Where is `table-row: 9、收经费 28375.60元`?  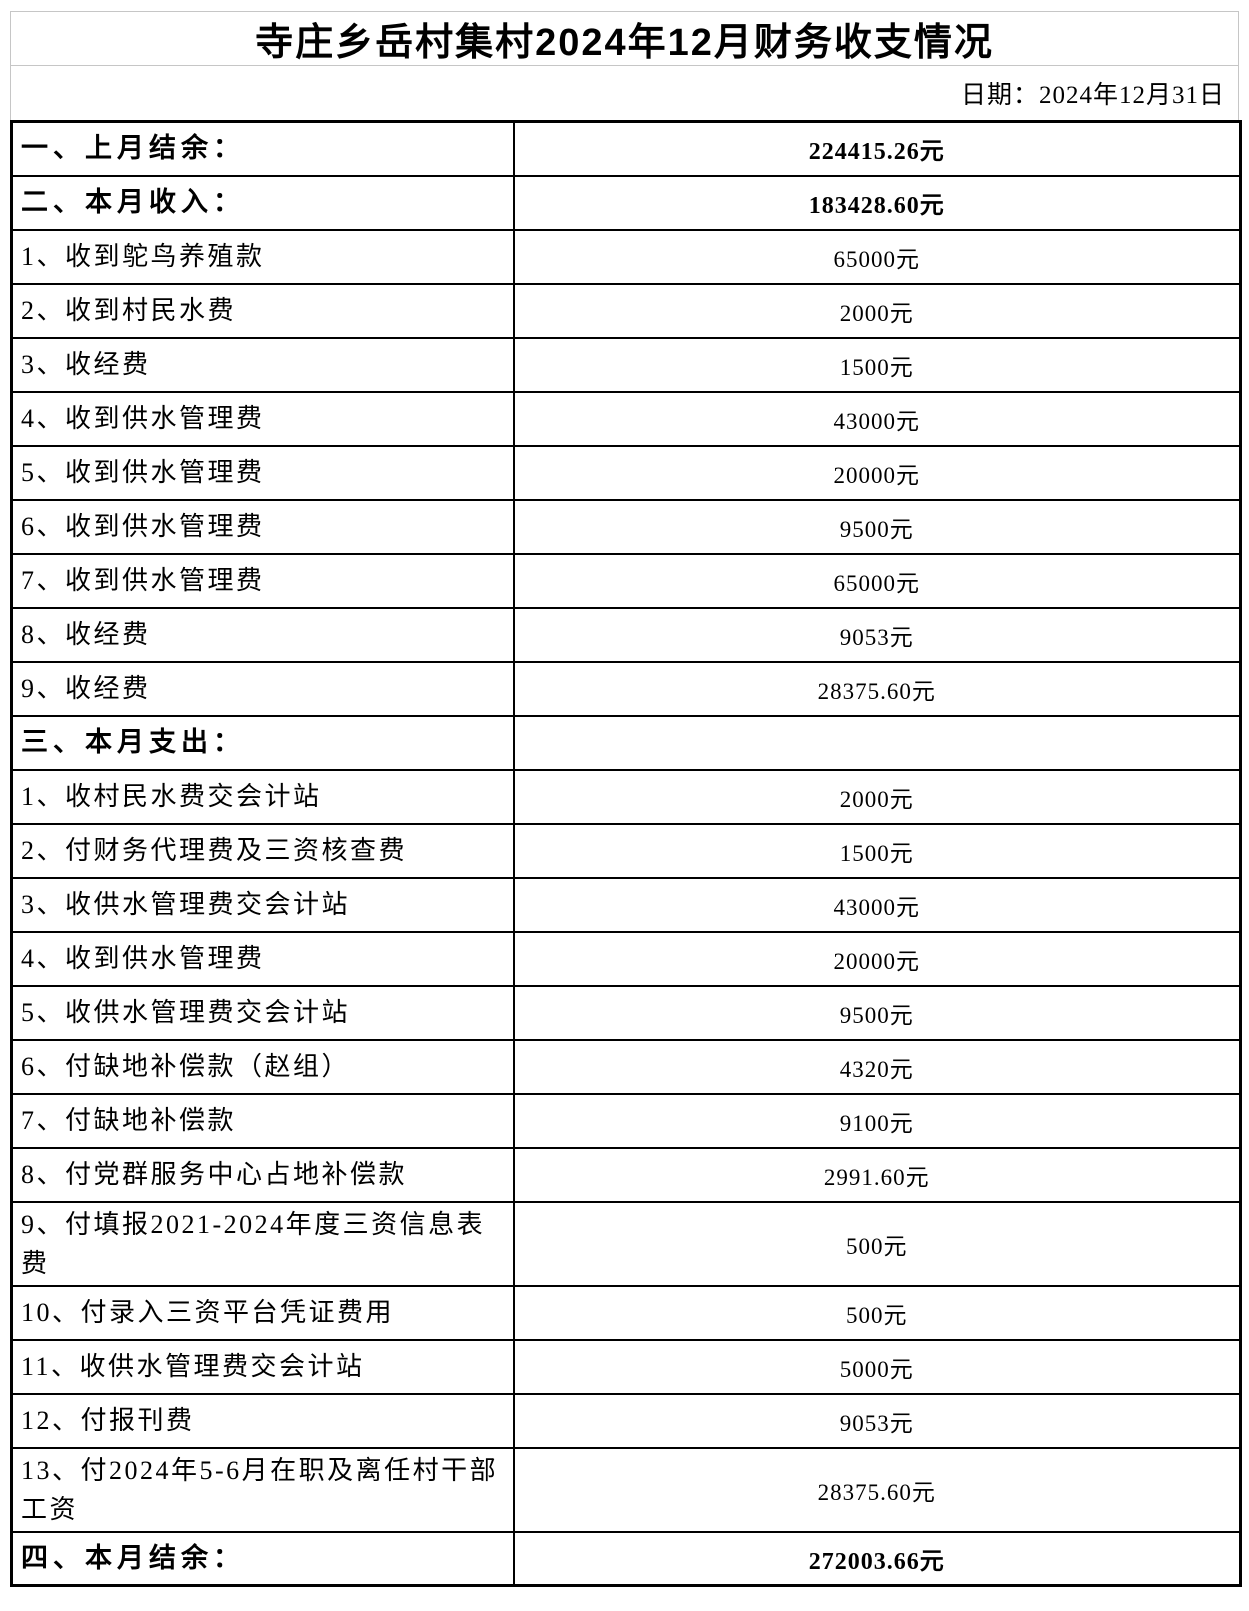 table-row: 9、收经费 28375.60元 is located at coordinates (626, 688).